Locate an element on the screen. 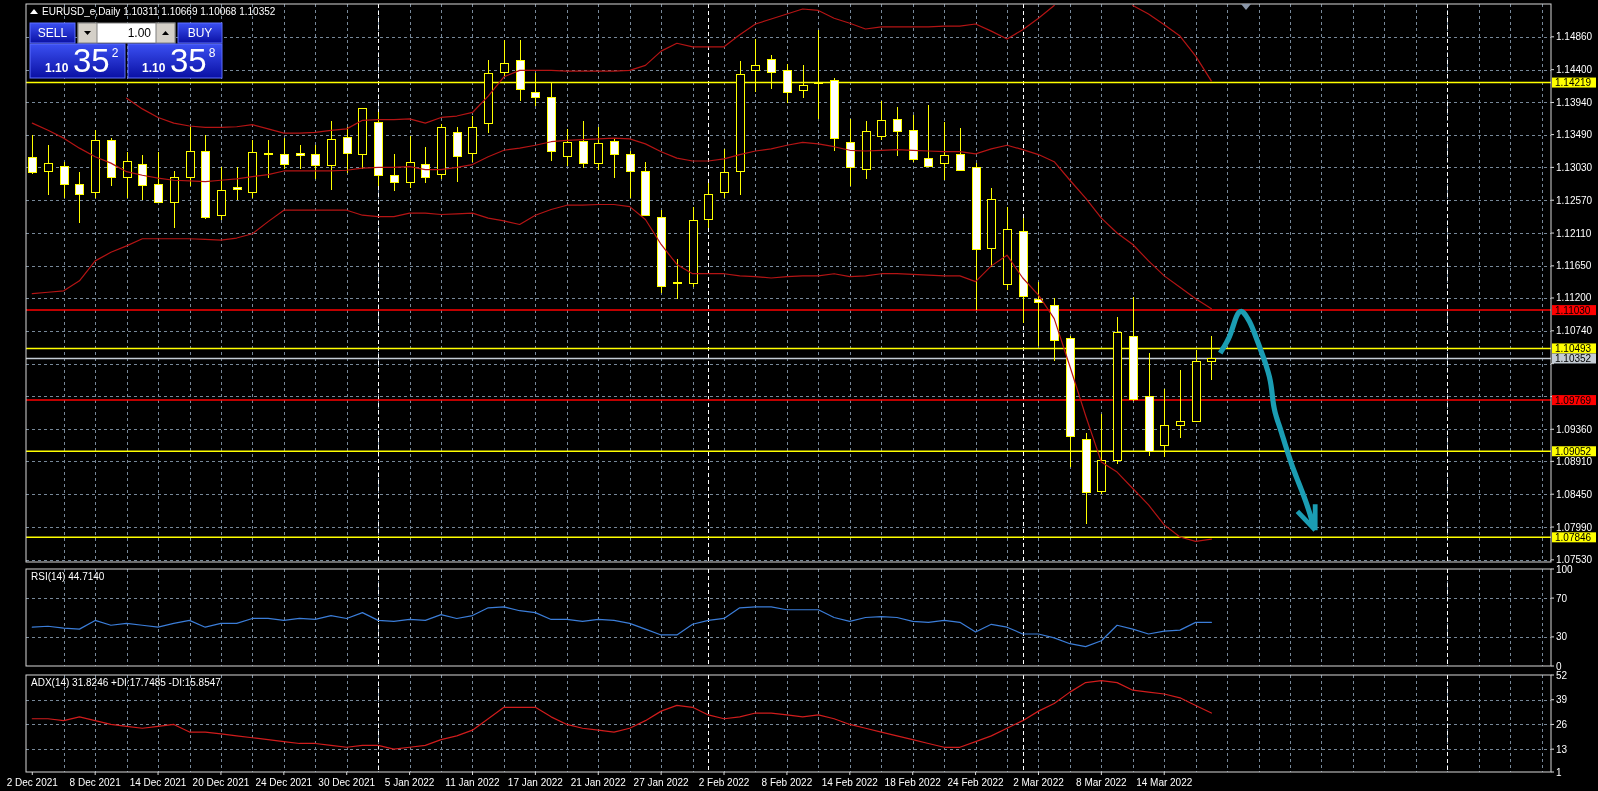 This screenshot has width=1598, height=791. x-tick-label: 20 Dec 2021 is located at coordinates (221, 782).